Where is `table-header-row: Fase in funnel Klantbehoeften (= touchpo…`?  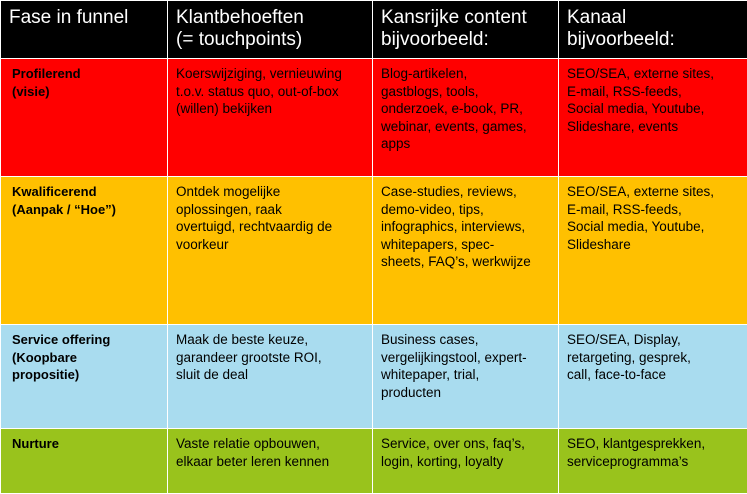
table-header-row: Fase in funnel Klantbehoeften (= touchpo… is located at coordinates (374, 30).